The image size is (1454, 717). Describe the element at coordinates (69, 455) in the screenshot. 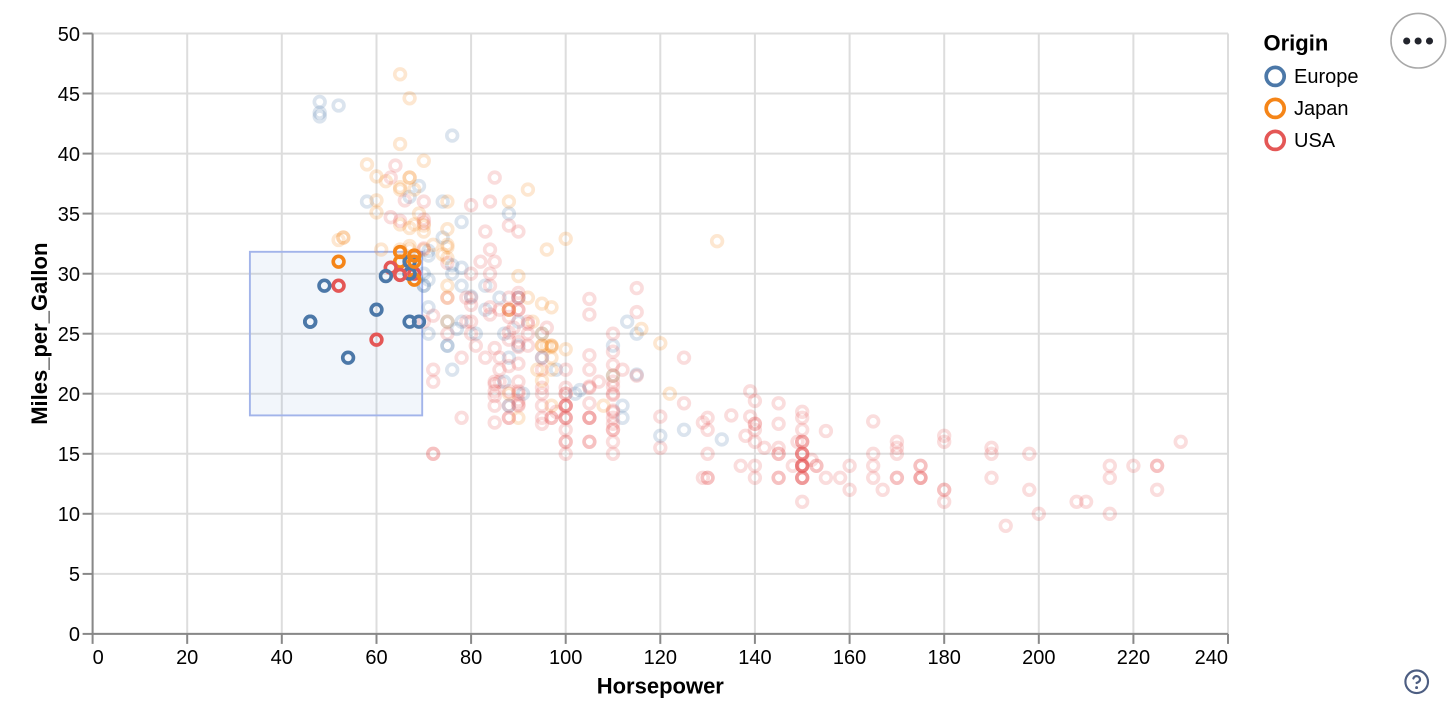

I see `svg-text: 15` at that location.